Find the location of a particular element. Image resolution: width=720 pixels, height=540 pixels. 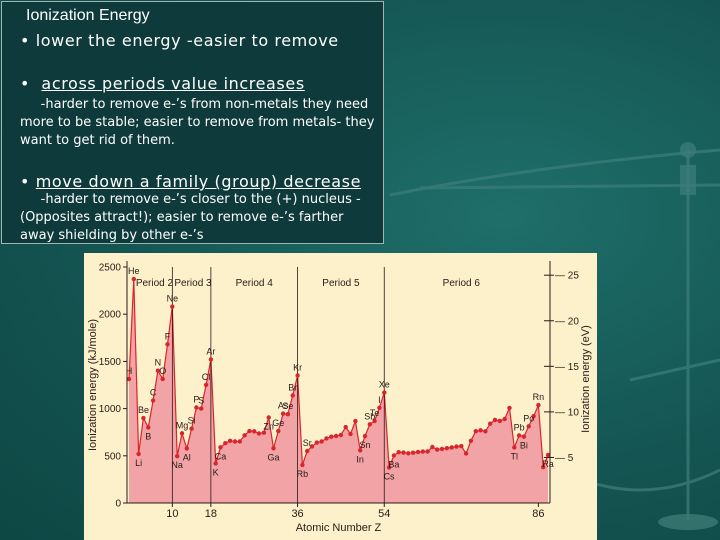

element-label: N is located at coordinates (158, 363).